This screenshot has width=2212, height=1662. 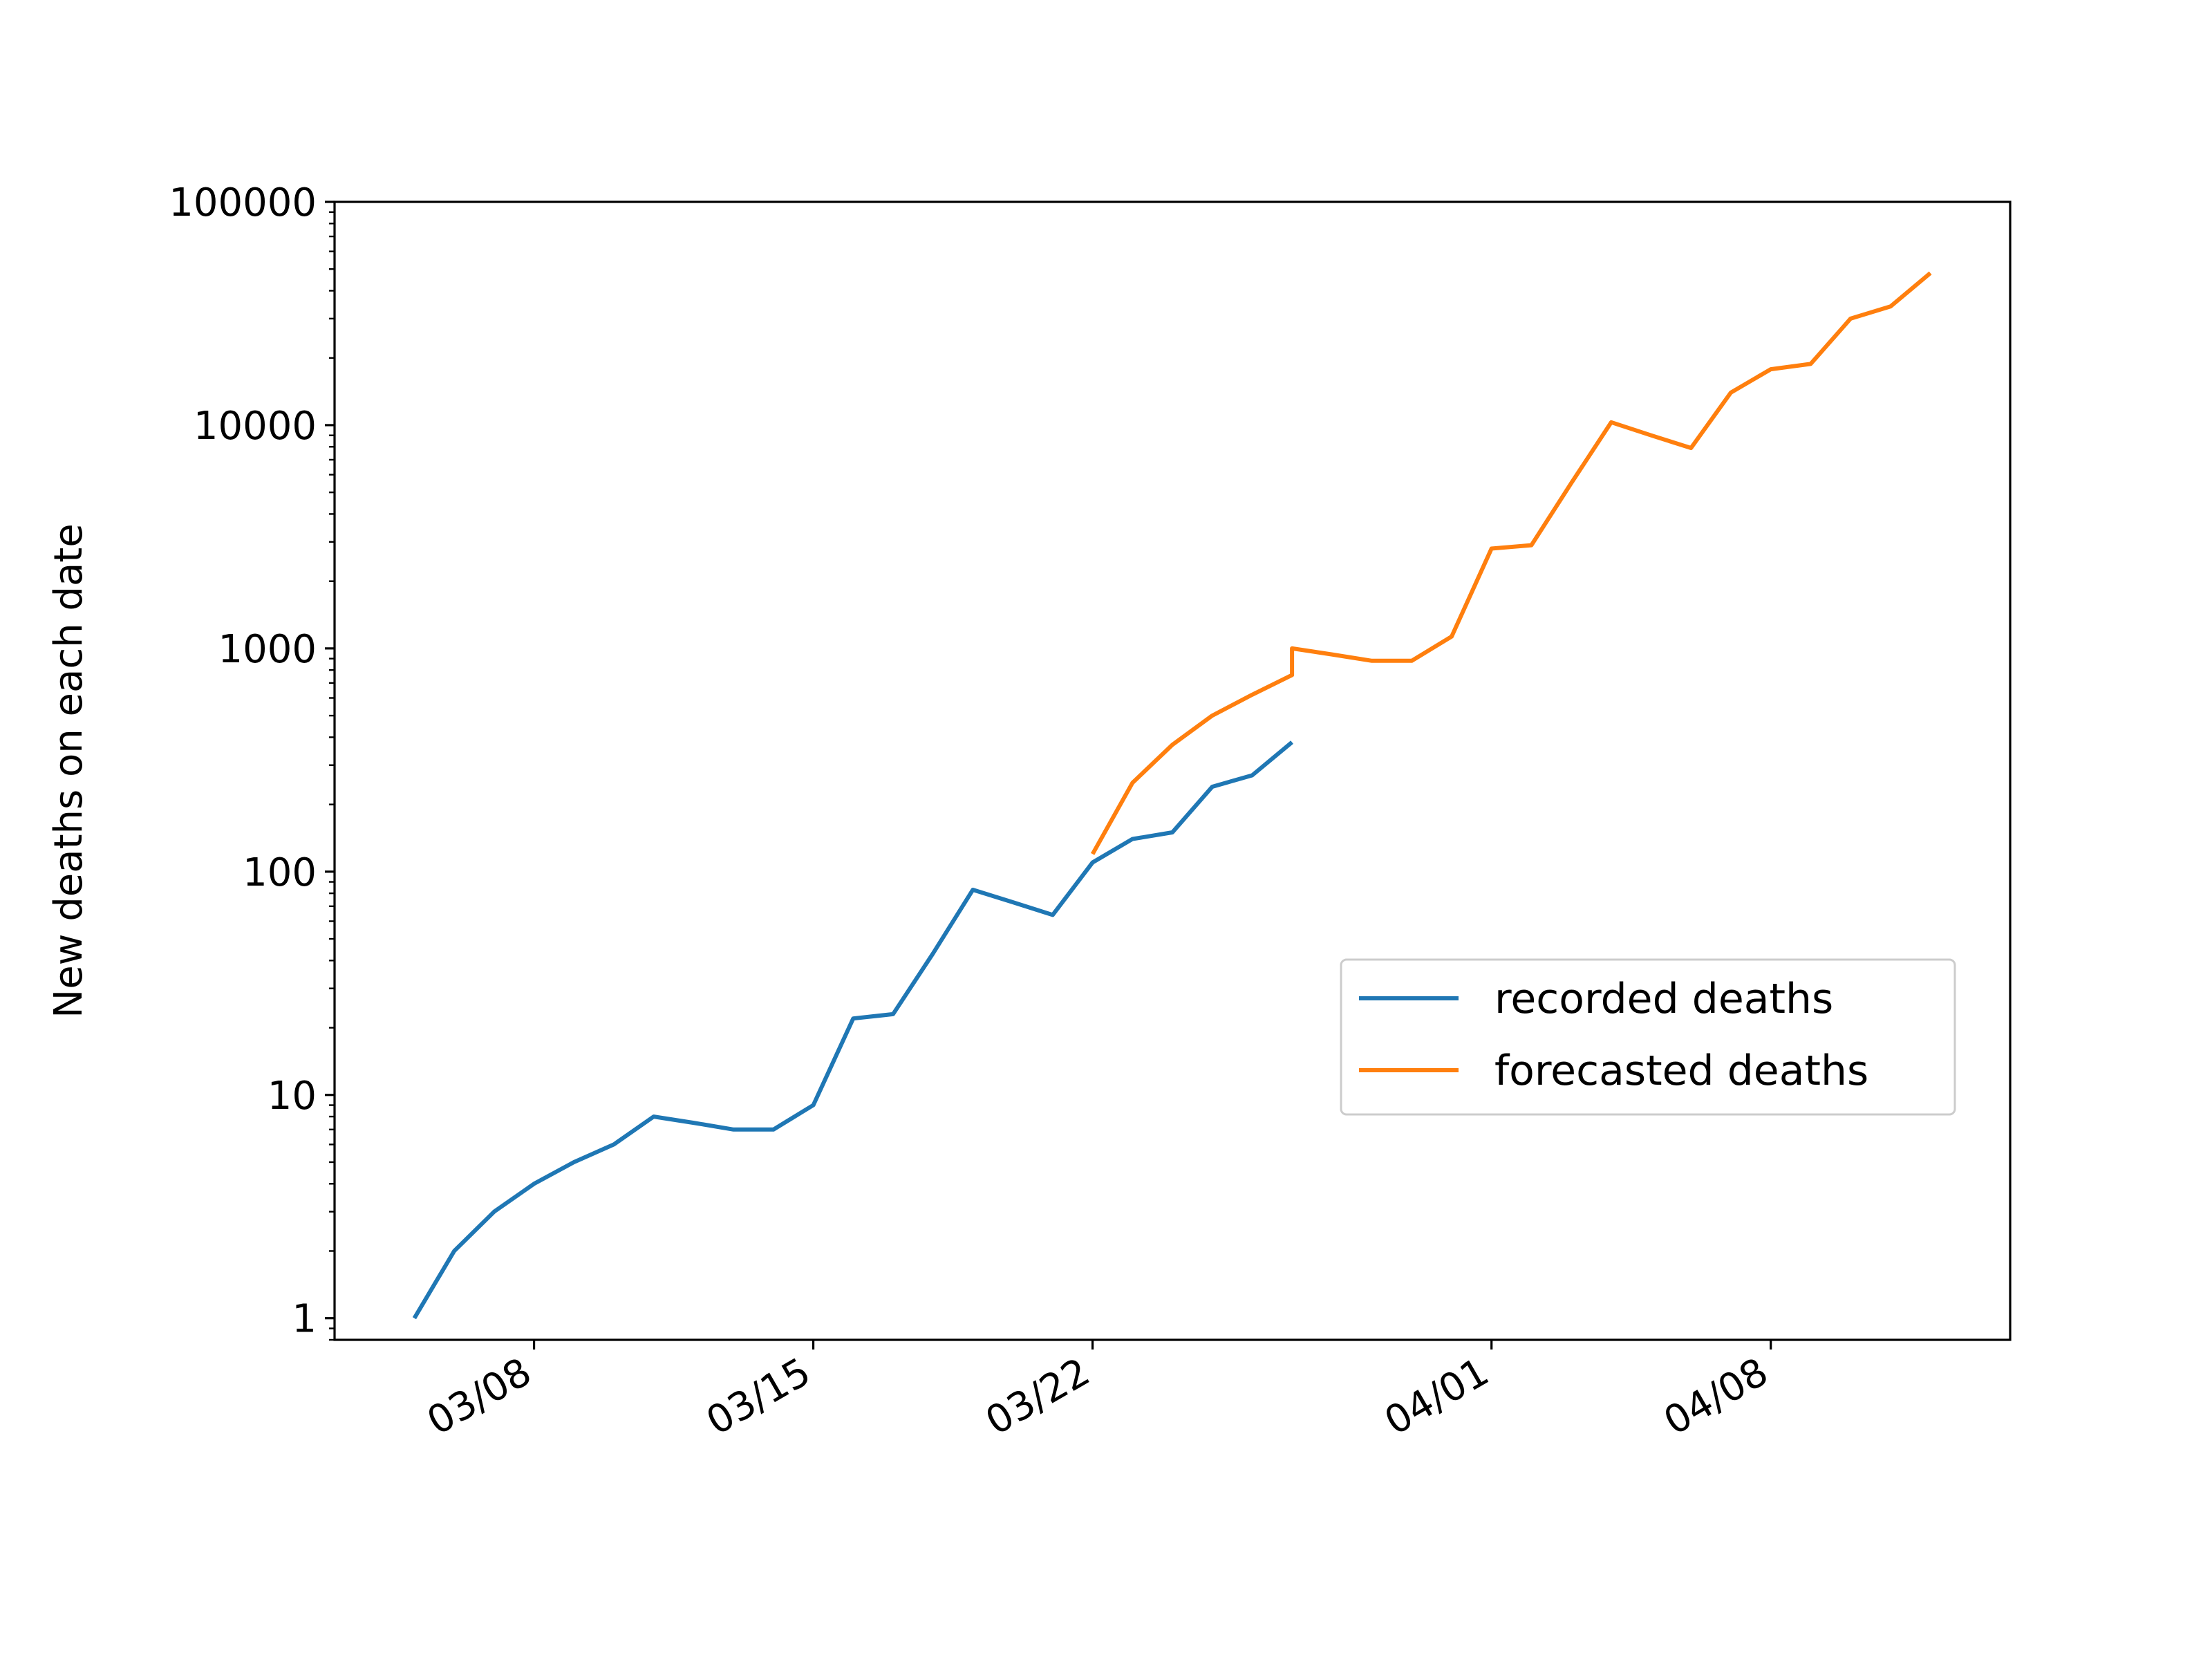 I want to click on y-axis-label: New deaths on each date, so click(x=68, y=771).